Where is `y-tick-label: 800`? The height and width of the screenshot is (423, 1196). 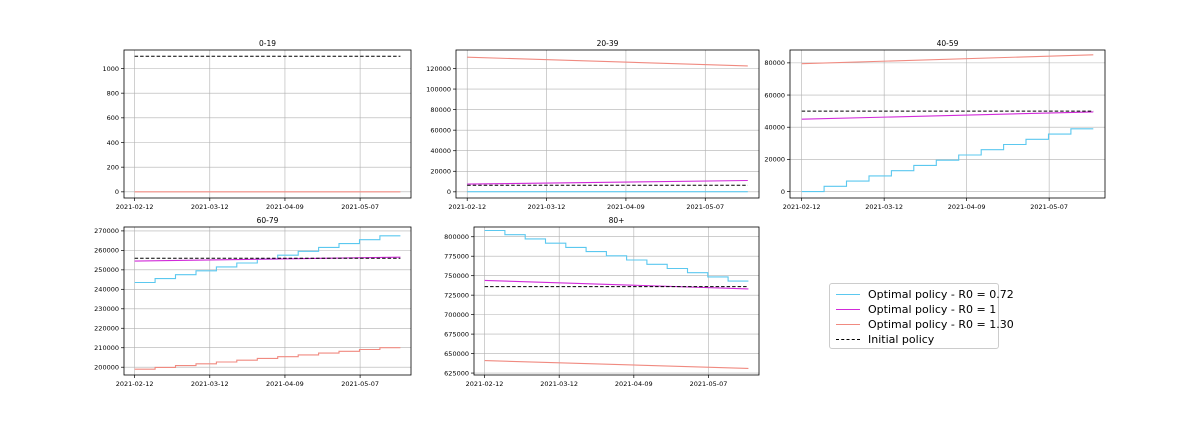
y-tick-label: 800 is located at coordinates (113, 93).